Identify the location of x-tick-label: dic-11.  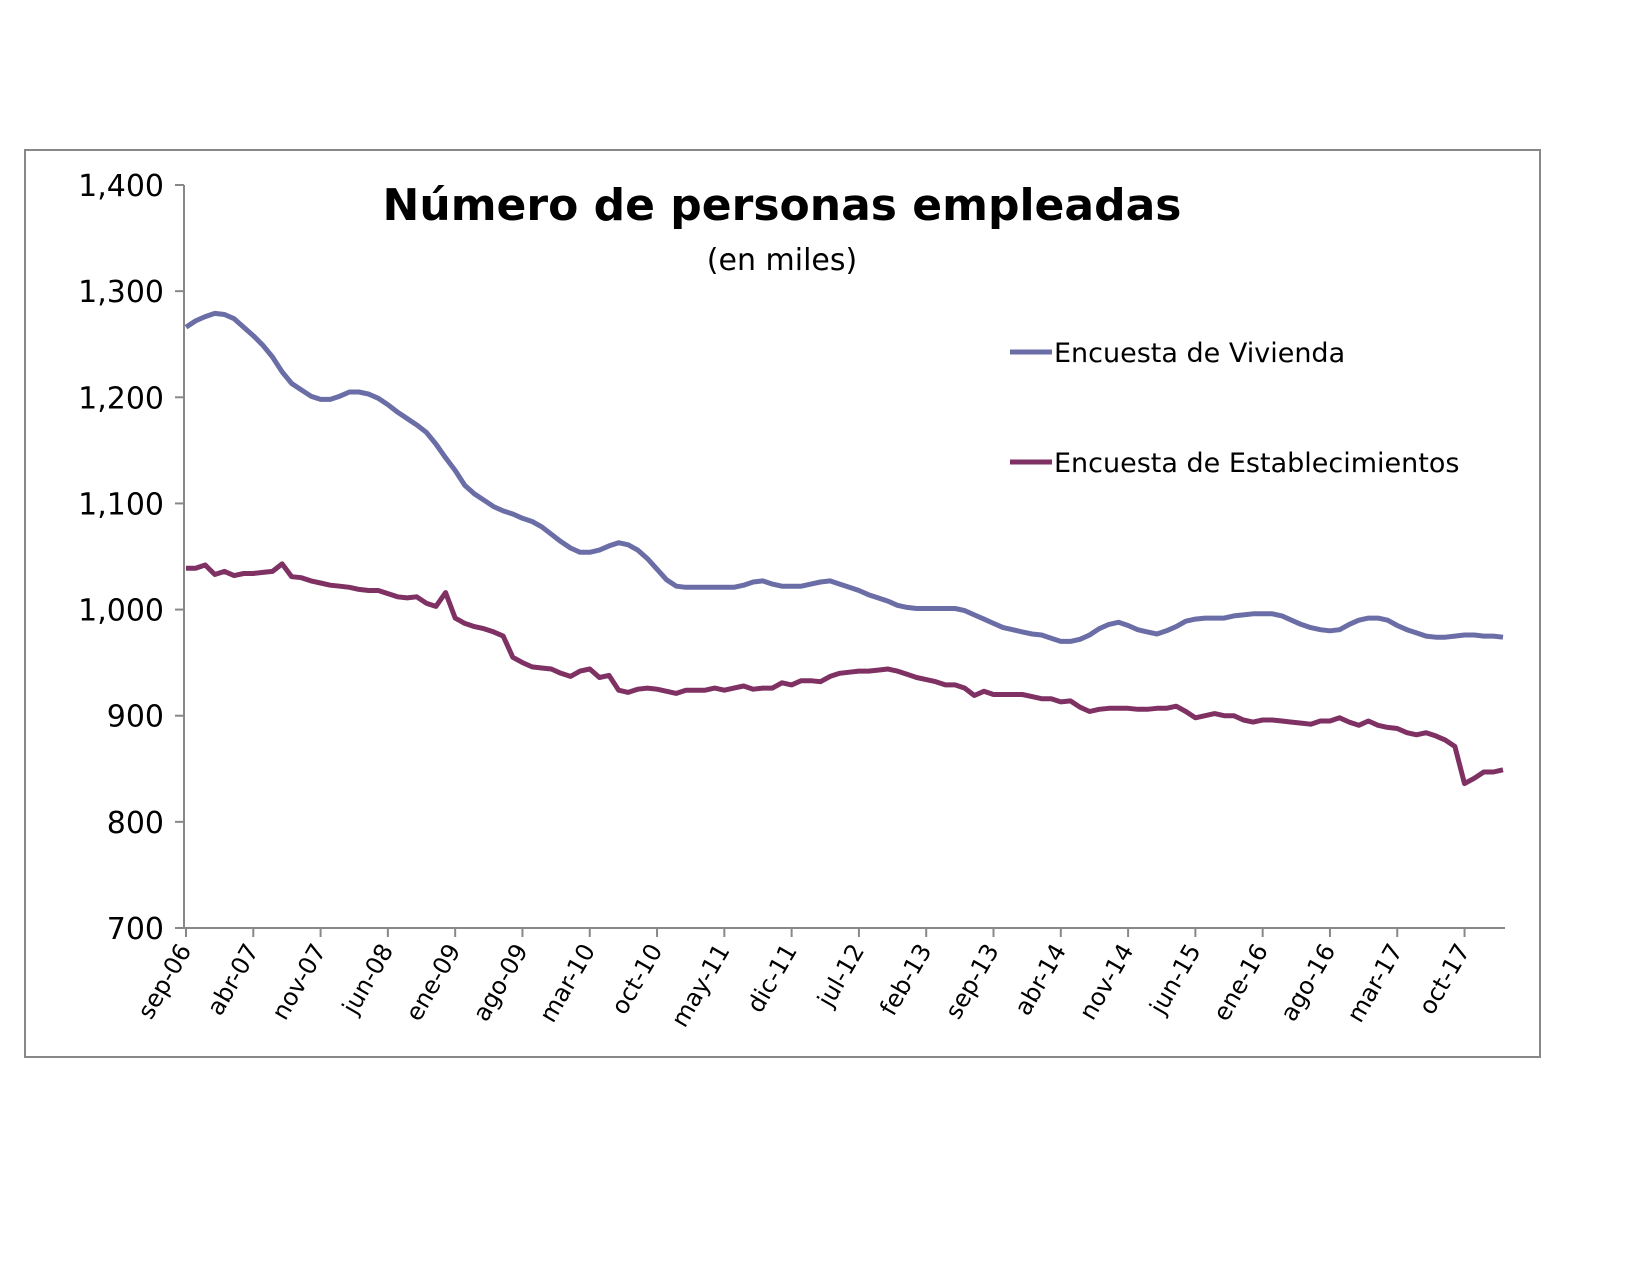
(771, 978).